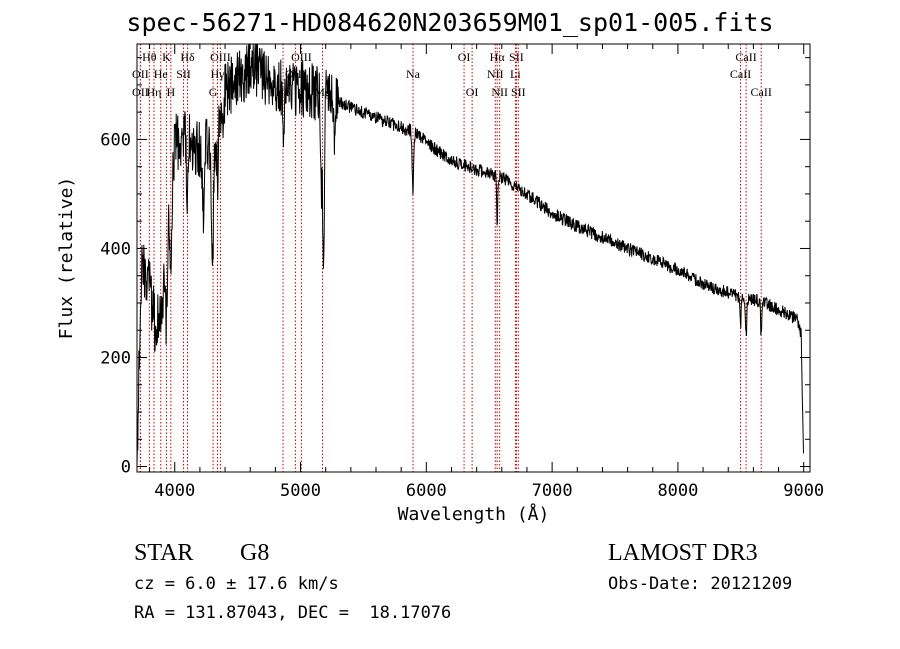  I want to click on y-tick-label: 600, so click(115, 140).